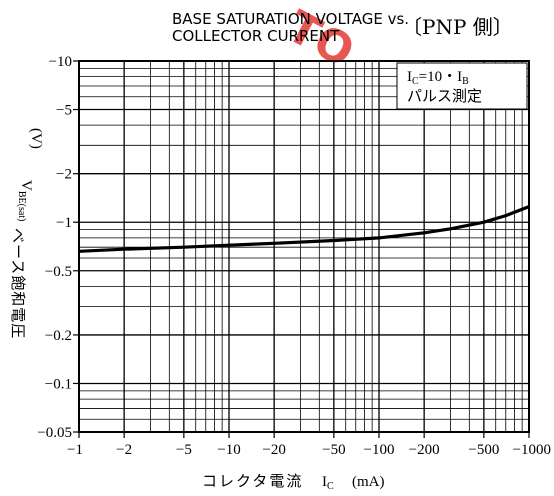 This screenshot has height=496, width=554. What do you see at coordinates (415, 81) in the screenshot?
I see `annotation-ic-subscript: C` at bounding box center [415, 81].